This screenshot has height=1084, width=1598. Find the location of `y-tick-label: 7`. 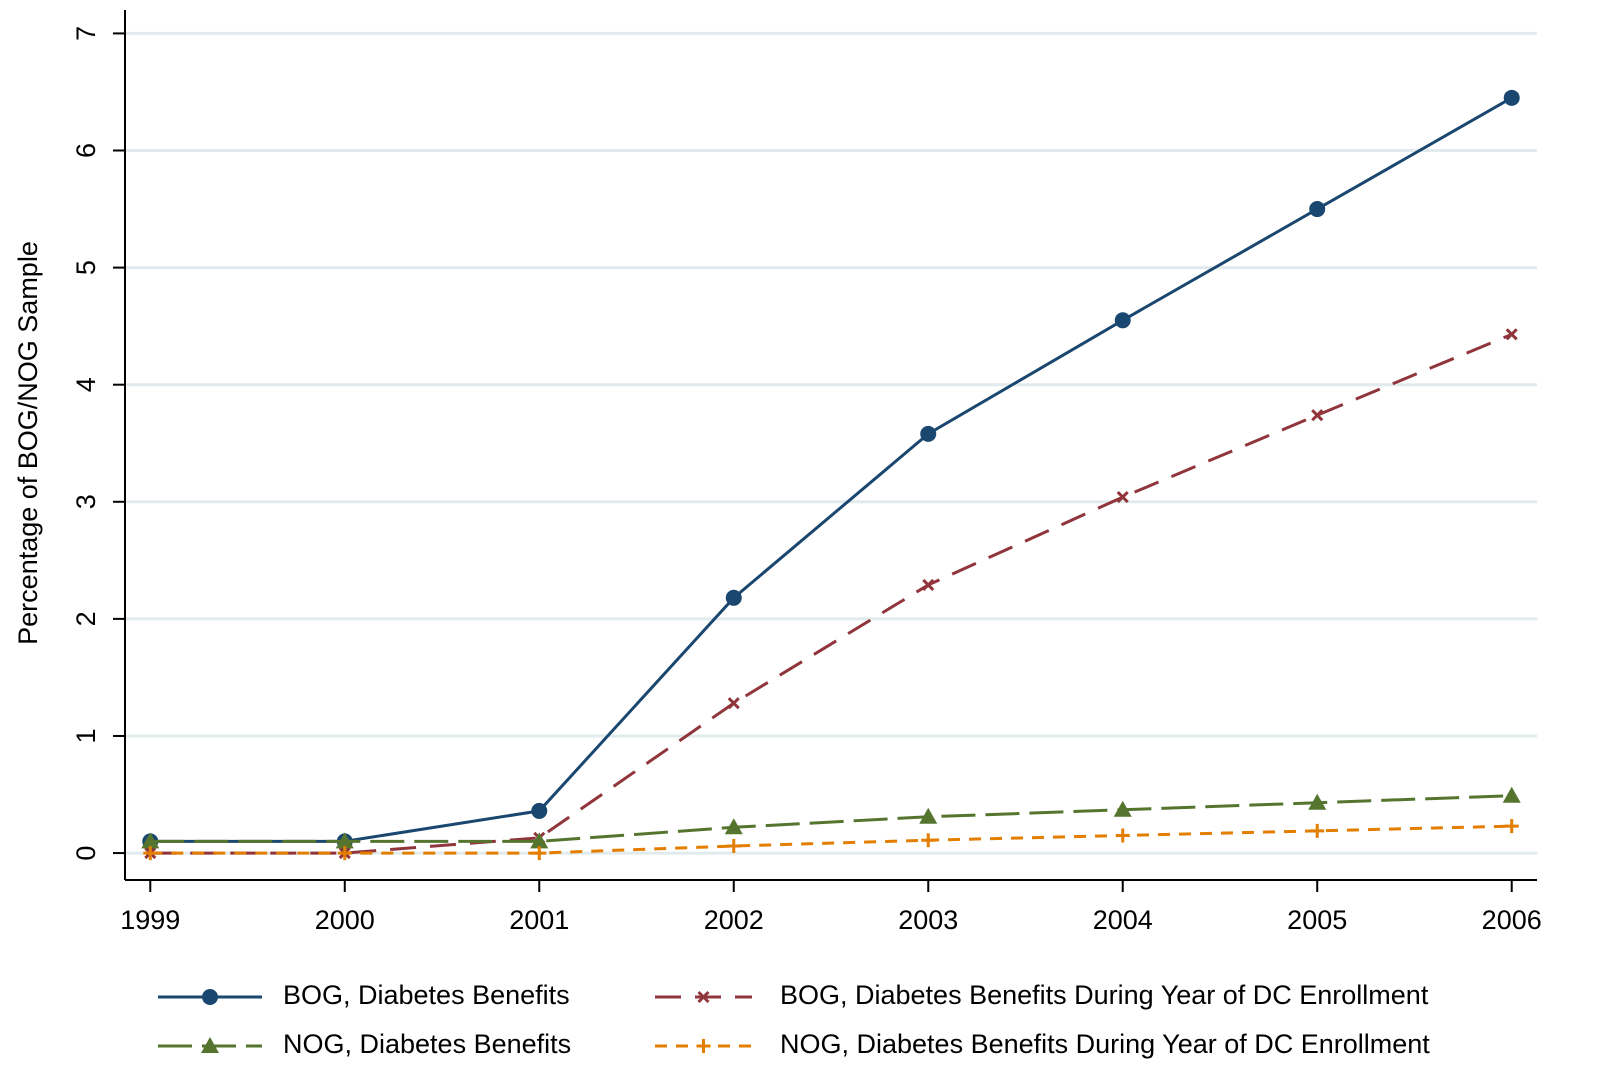

y-tick-label: 7 is located at coordinates (86, 33).